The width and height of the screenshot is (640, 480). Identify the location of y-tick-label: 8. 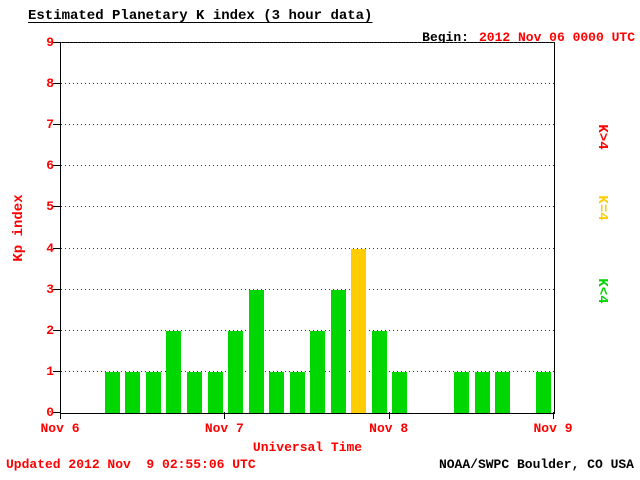
(50, 84).